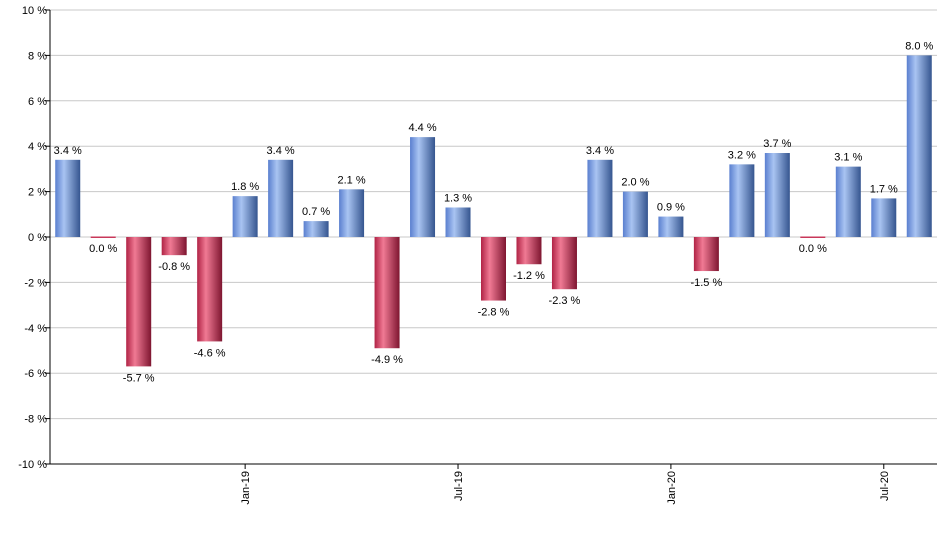 The height and width of the screenshot is (550, 940). I want to click on data-label: 3.7 %, so click(777, 144).